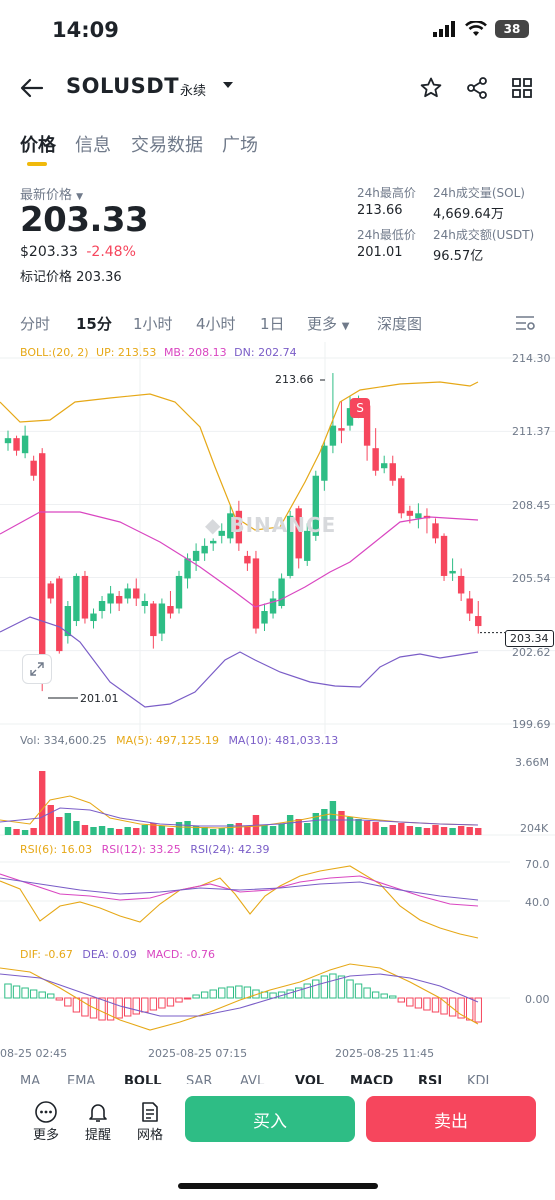 This screenshot has height=1200, width=555. Describe the element at coordinates (123, 86) in the screenshot. I see `symbol-title: SOLUSDT` at that location.